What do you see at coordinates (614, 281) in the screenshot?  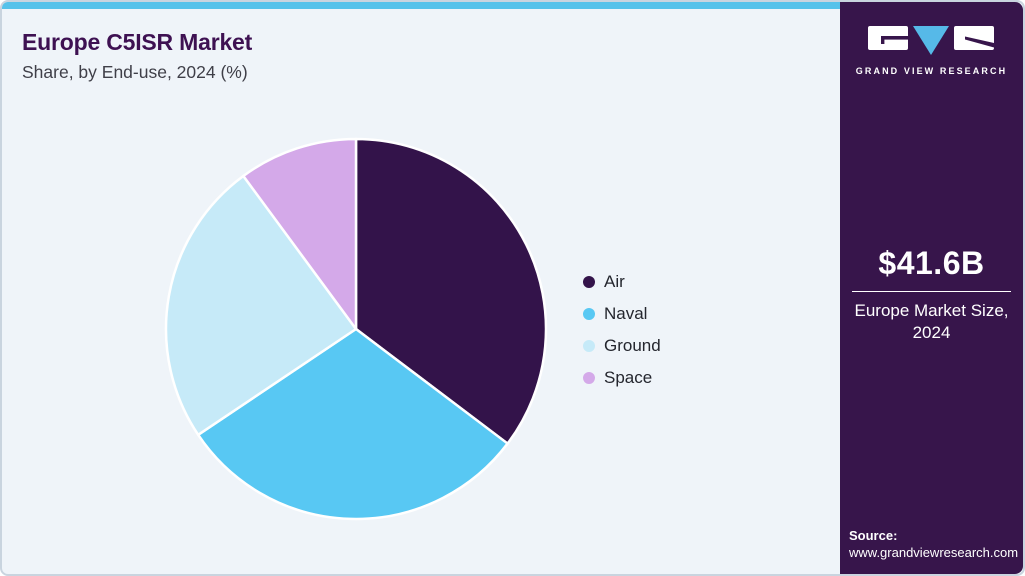 I see `legend-label-air: Air` at bounding box center [614, 281].